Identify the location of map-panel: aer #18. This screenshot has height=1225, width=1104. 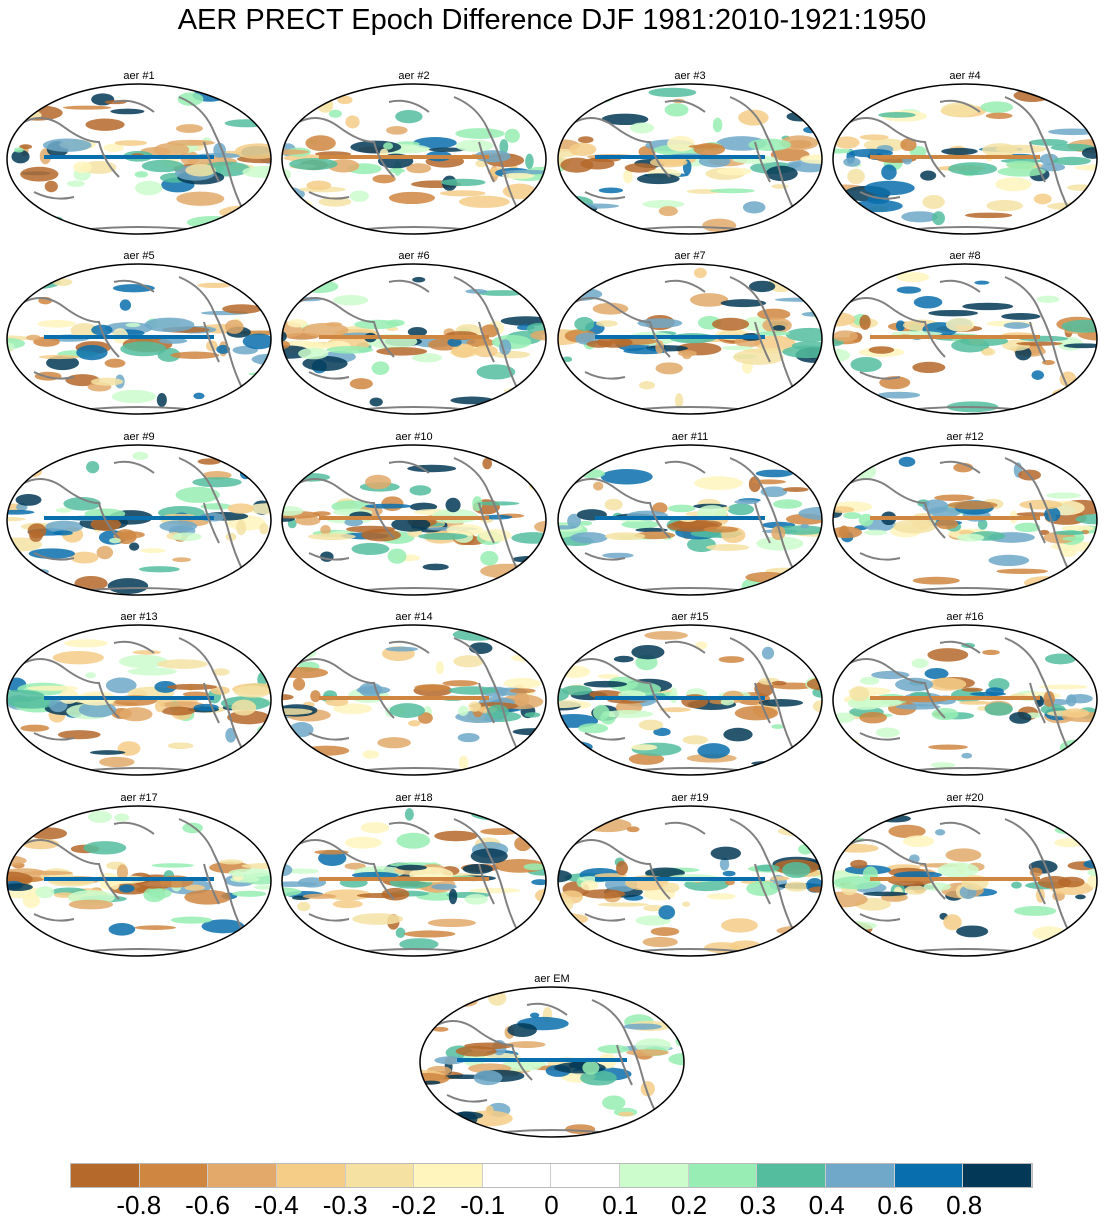
(414, 877).